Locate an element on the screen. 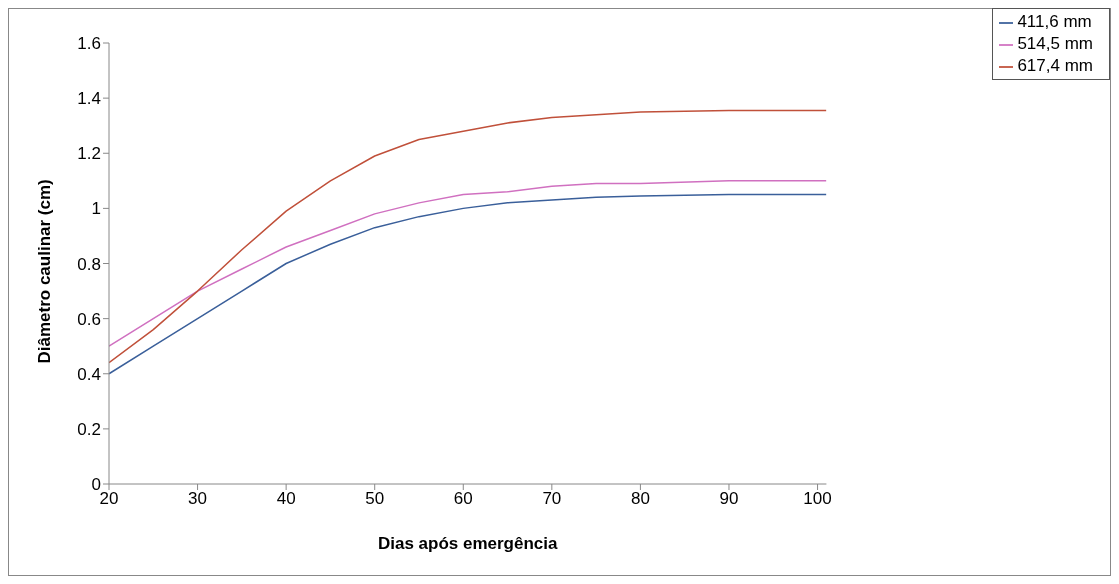 The image size is (1119, 584). legend-label: 617,4 mm is located at coordinates (1055, 65).